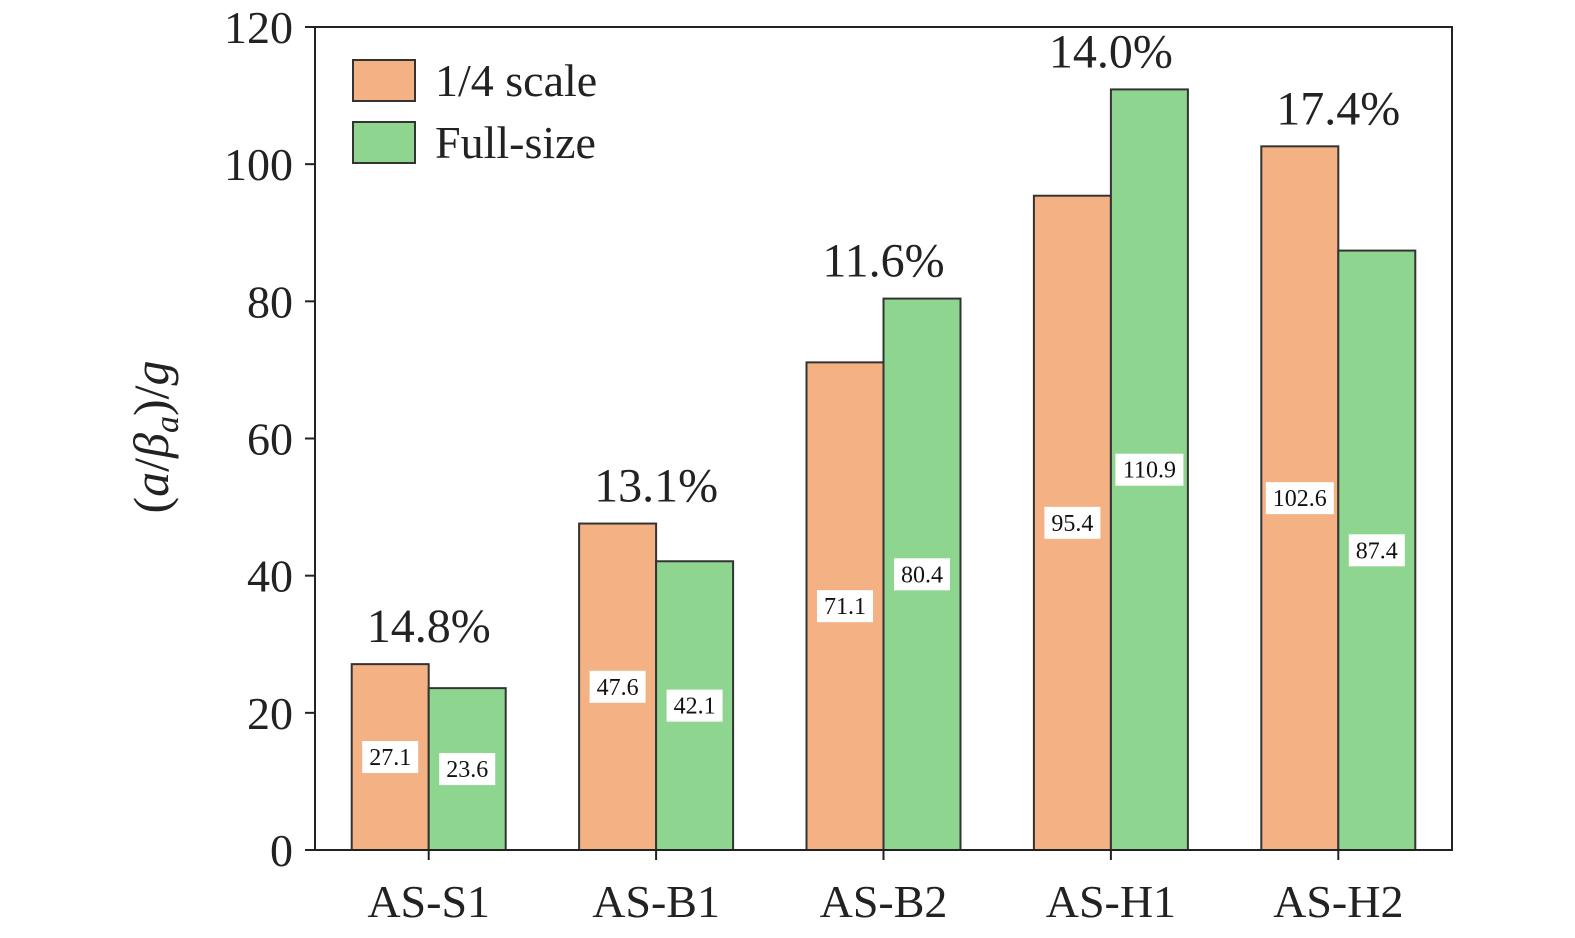  I want to click on legend-label-quarter-scale: 1/4 scale, so click(516, 80).